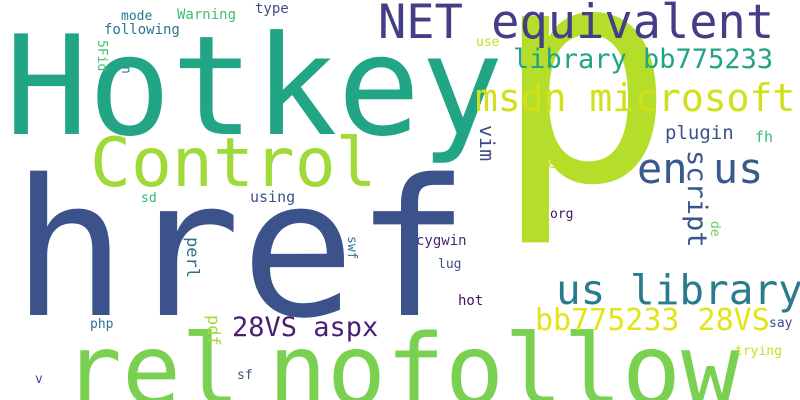 The height and width of the screenshot is (400, 800). Describe the element at coordinates (678, 290) in the screenshot. I see `word-us-library: us library` at that location.